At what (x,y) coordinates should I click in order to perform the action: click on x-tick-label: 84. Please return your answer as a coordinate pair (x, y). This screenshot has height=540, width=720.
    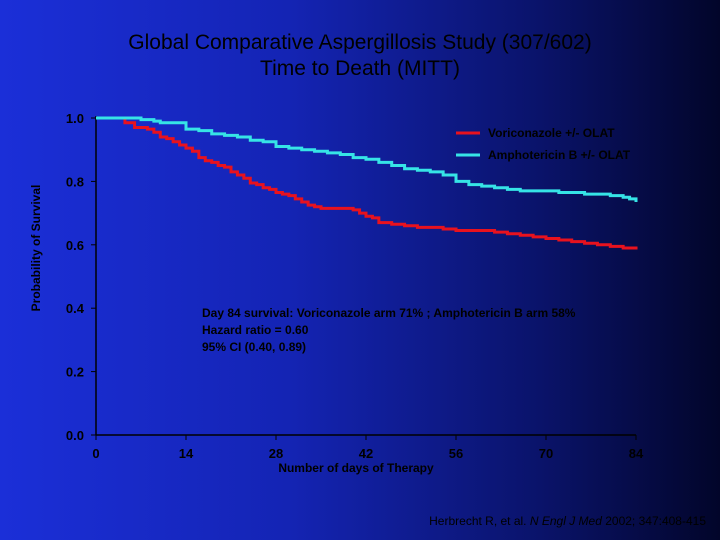
    Looking at the image, I should click on (636, 453).